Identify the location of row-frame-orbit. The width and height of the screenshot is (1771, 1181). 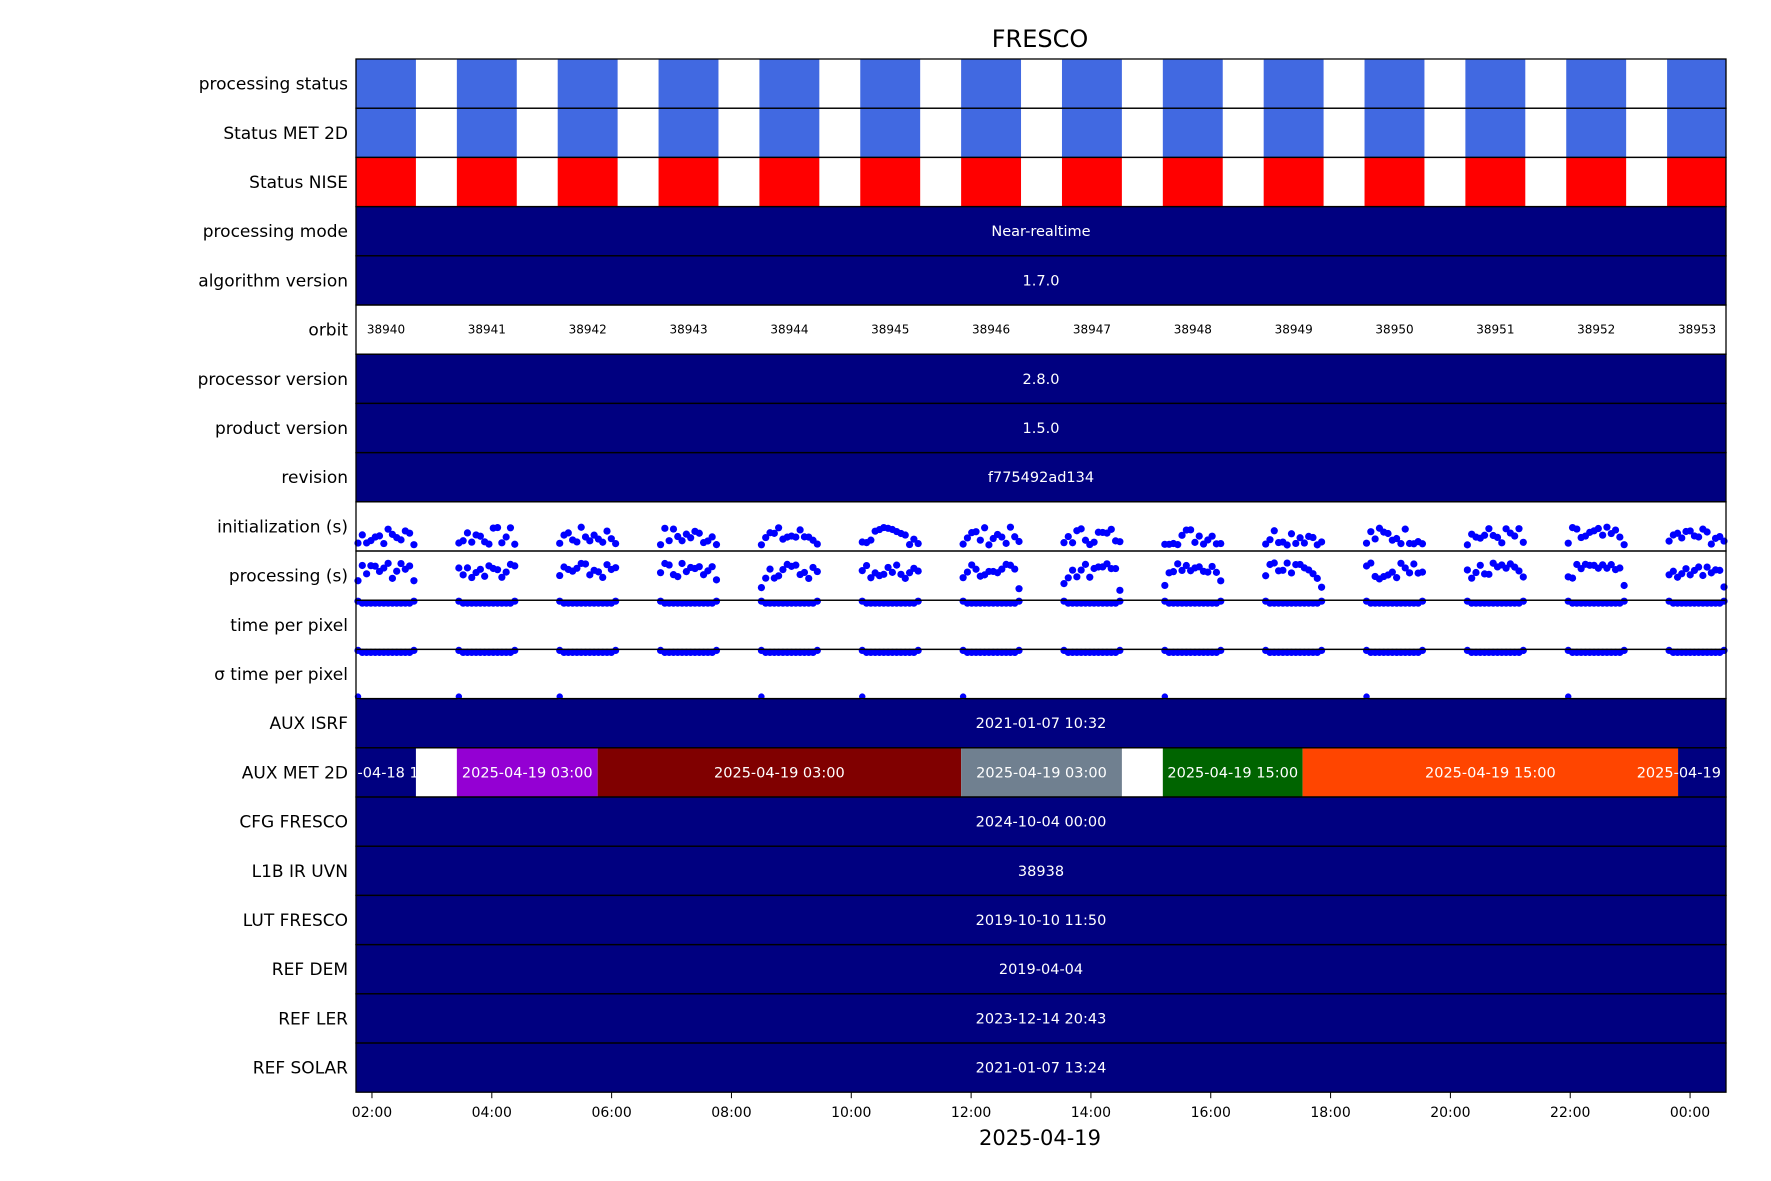
(1041, 329).